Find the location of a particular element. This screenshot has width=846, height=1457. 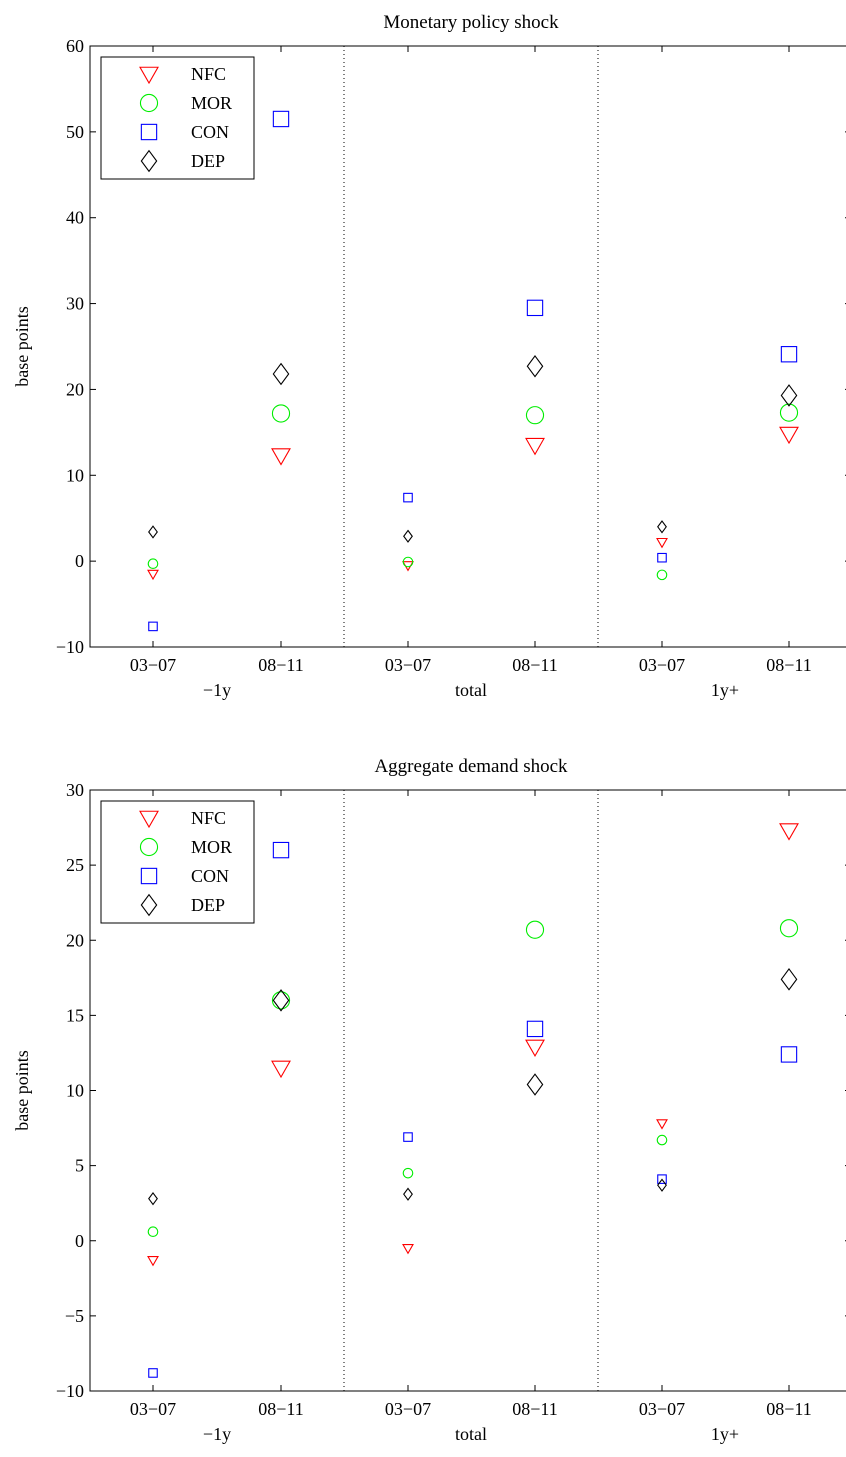

y-tick-label: 10 is located at coordinates (75, 1091).